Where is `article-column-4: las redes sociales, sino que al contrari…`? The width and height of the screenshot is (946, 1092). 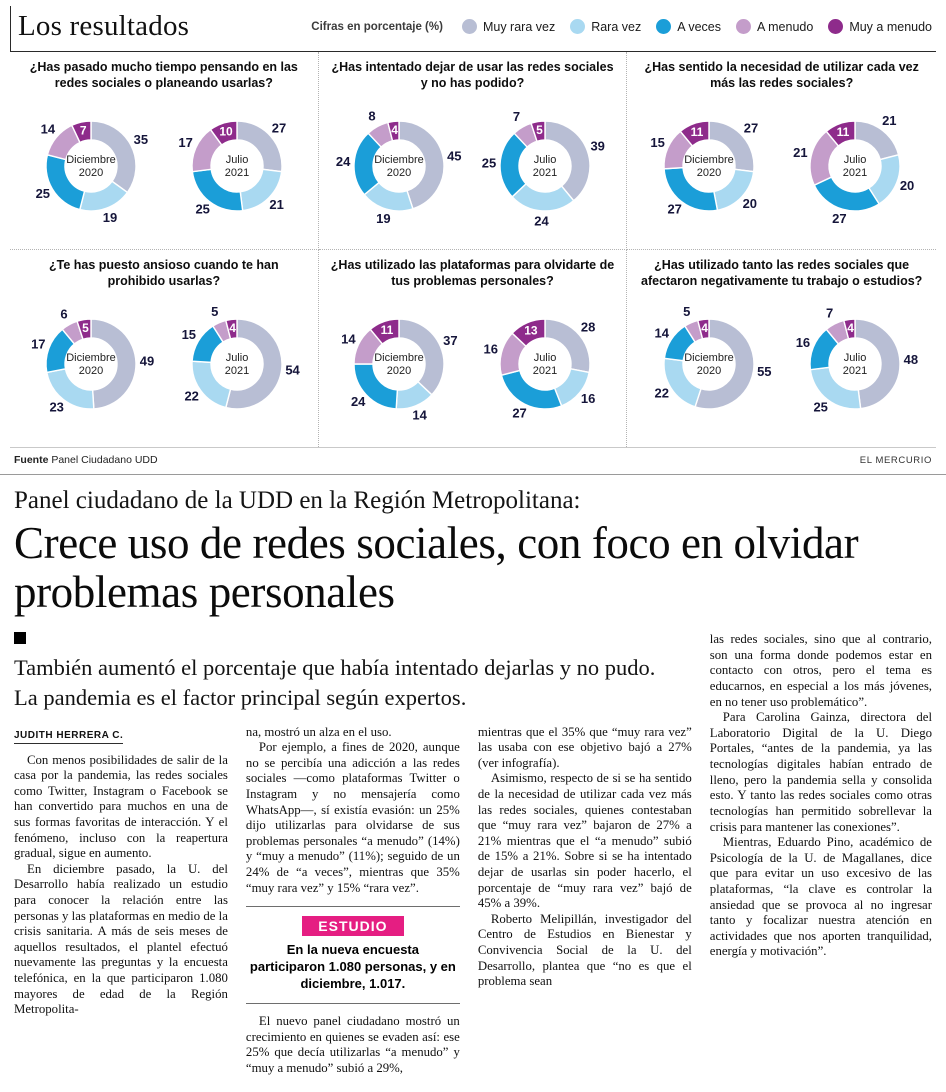
article-column-4: las redes sociales, sino que al contrari… is located at coordinates (821, 854).